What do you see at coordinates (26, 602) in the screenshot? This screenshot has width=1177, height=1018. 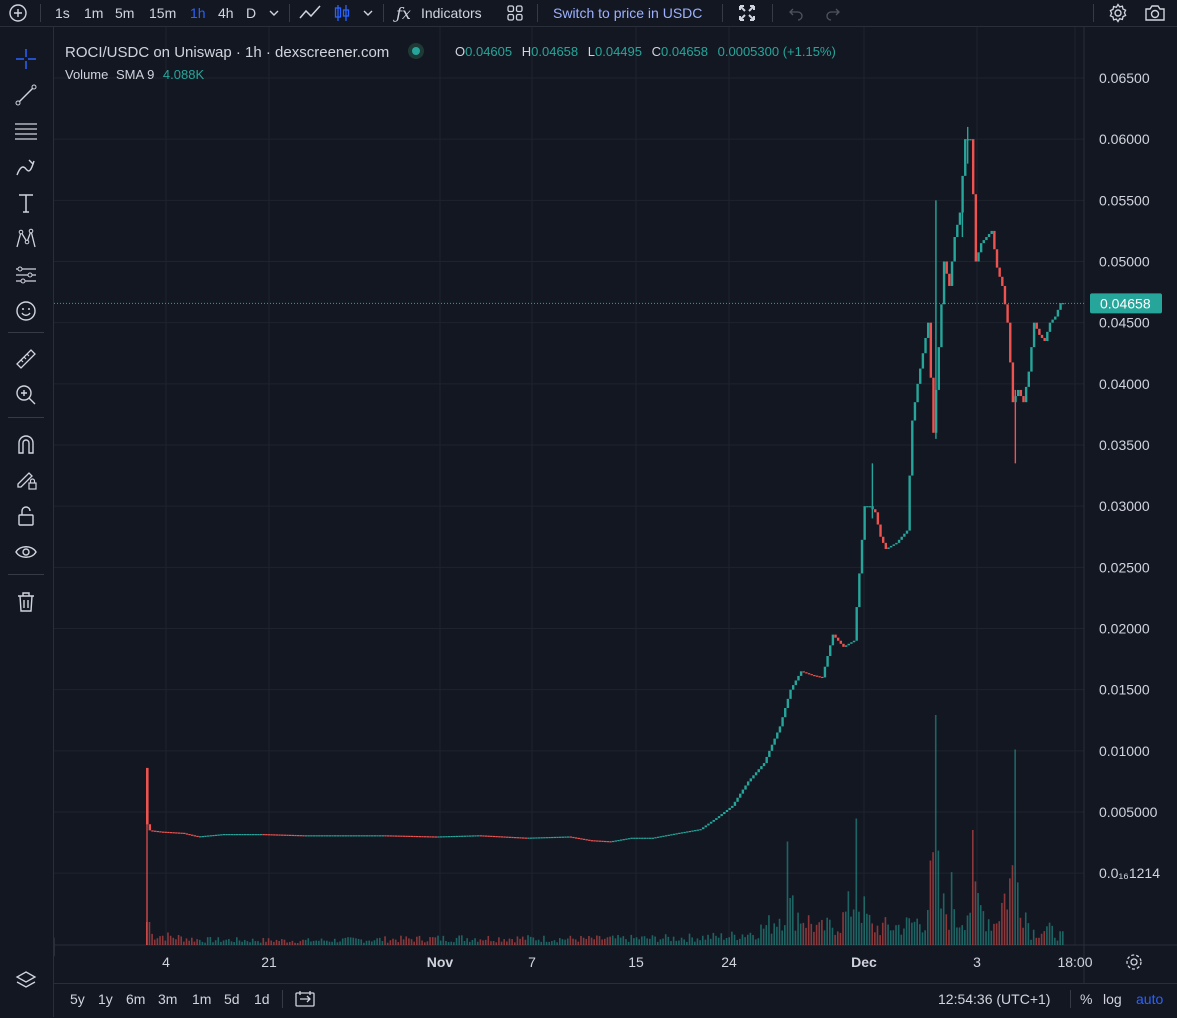 I see `trash-icon` at bounding box center [26, 602].